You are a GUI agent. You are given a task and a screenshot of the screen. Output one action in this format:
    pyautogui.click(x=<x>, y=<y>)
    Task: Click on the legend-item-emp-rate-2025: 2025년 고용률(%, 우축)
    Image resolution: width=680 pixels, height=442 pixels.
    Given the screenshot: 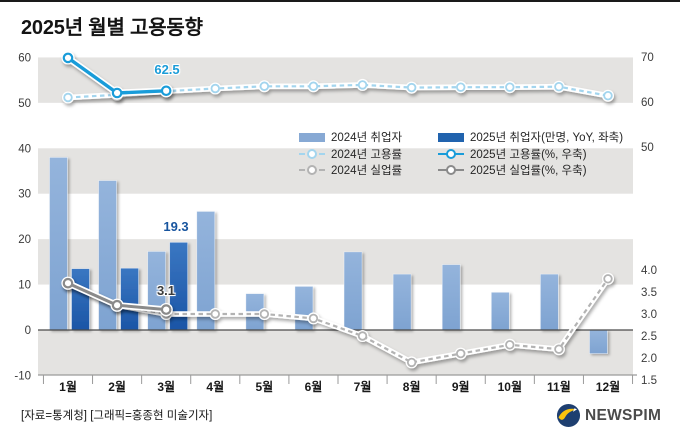 What is the action you would take?
    pyautogui.click(x=512, y=154)
    